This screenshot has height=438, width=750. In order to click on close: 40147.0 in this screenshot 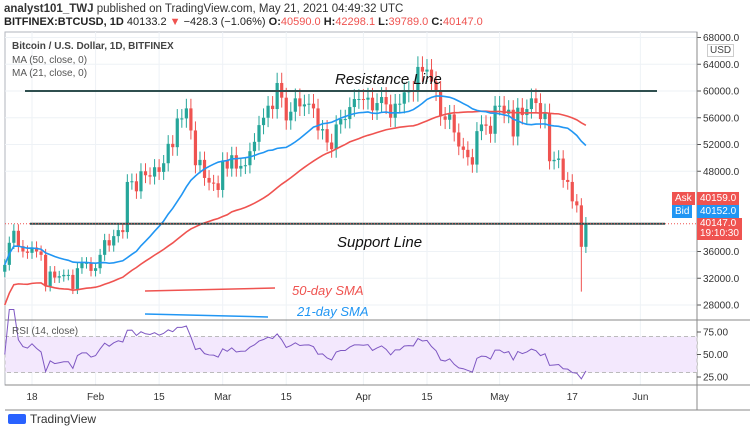, I will do `click(462, 22)`.